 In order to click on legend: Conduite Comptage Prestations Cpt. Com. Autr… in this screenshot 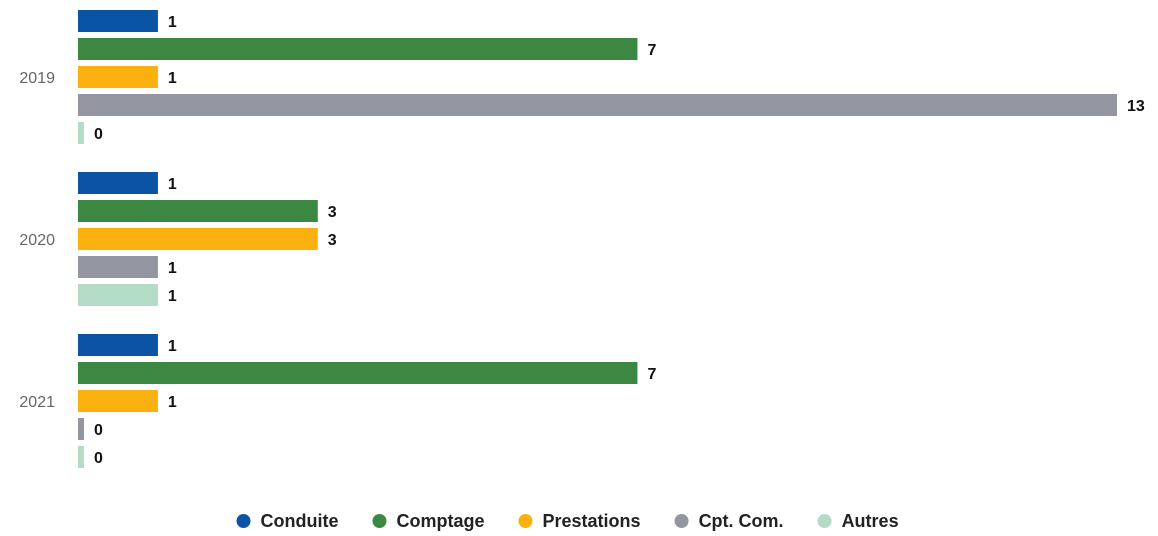, I will do `click(567, 521)`.